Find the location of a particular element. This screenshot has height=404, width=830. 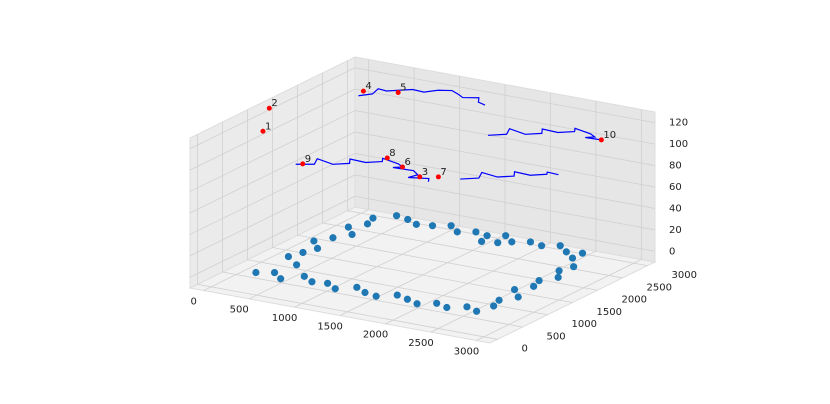

z-tick-label: 0 is located at coordinates (672, 251).